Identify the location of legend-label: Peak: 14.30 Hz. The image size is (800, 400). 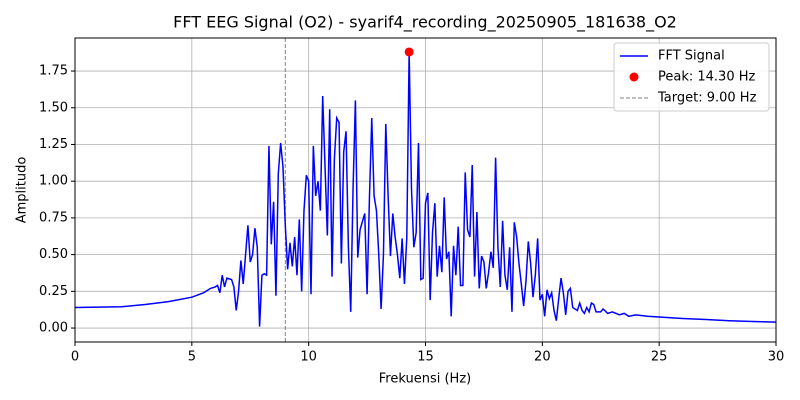
(707, 77).